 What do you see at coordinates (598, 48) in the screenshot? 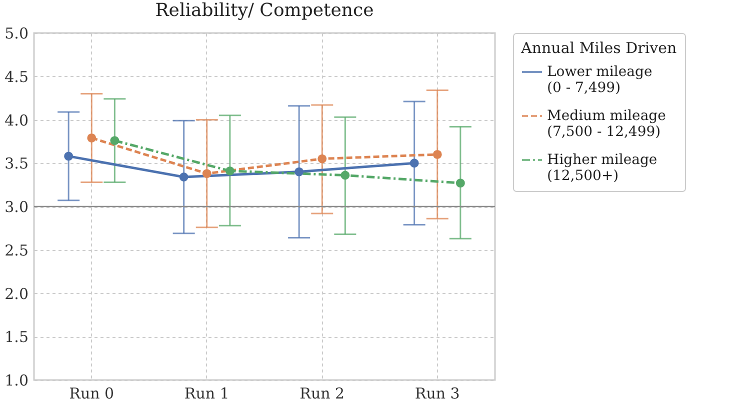
I see `legend-title: Annual Miles Driven` at bounding box center [598, 48].